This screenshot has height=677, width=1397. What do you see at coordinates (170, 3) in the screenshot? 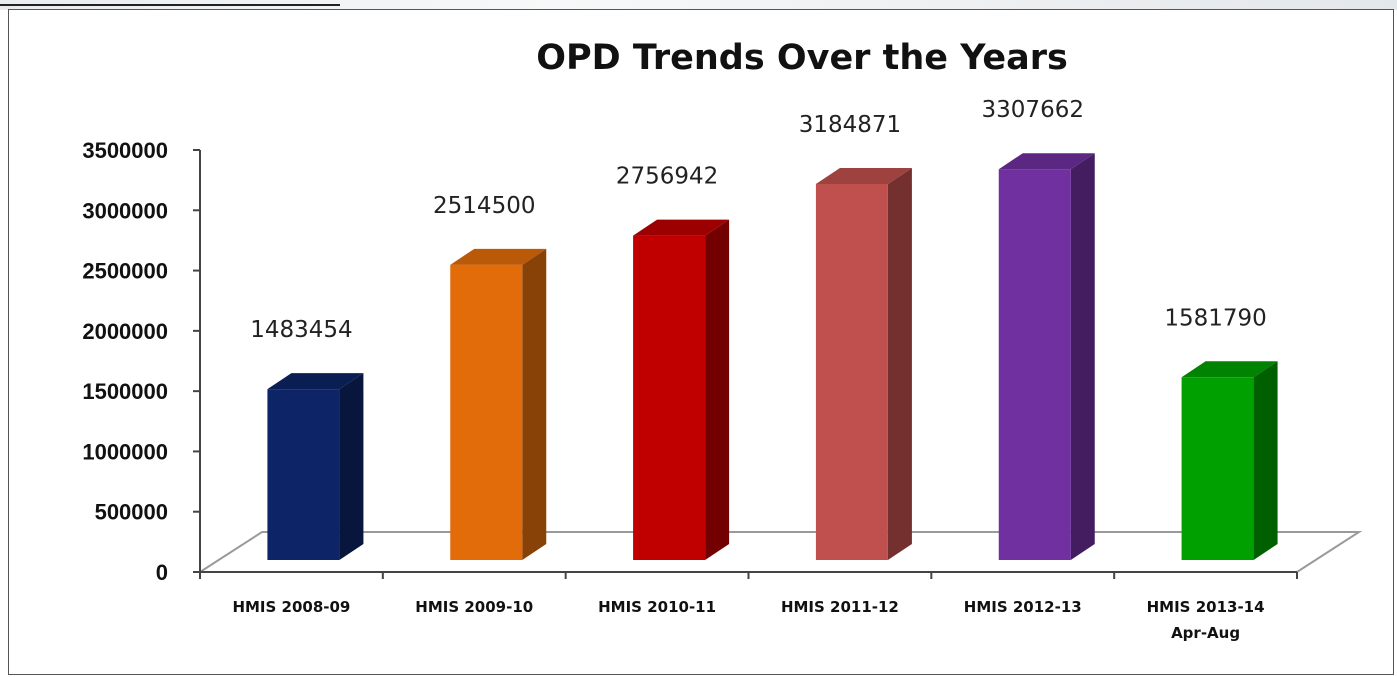
I see `cropped-heading-fragment` at bounding box center [170, 3].